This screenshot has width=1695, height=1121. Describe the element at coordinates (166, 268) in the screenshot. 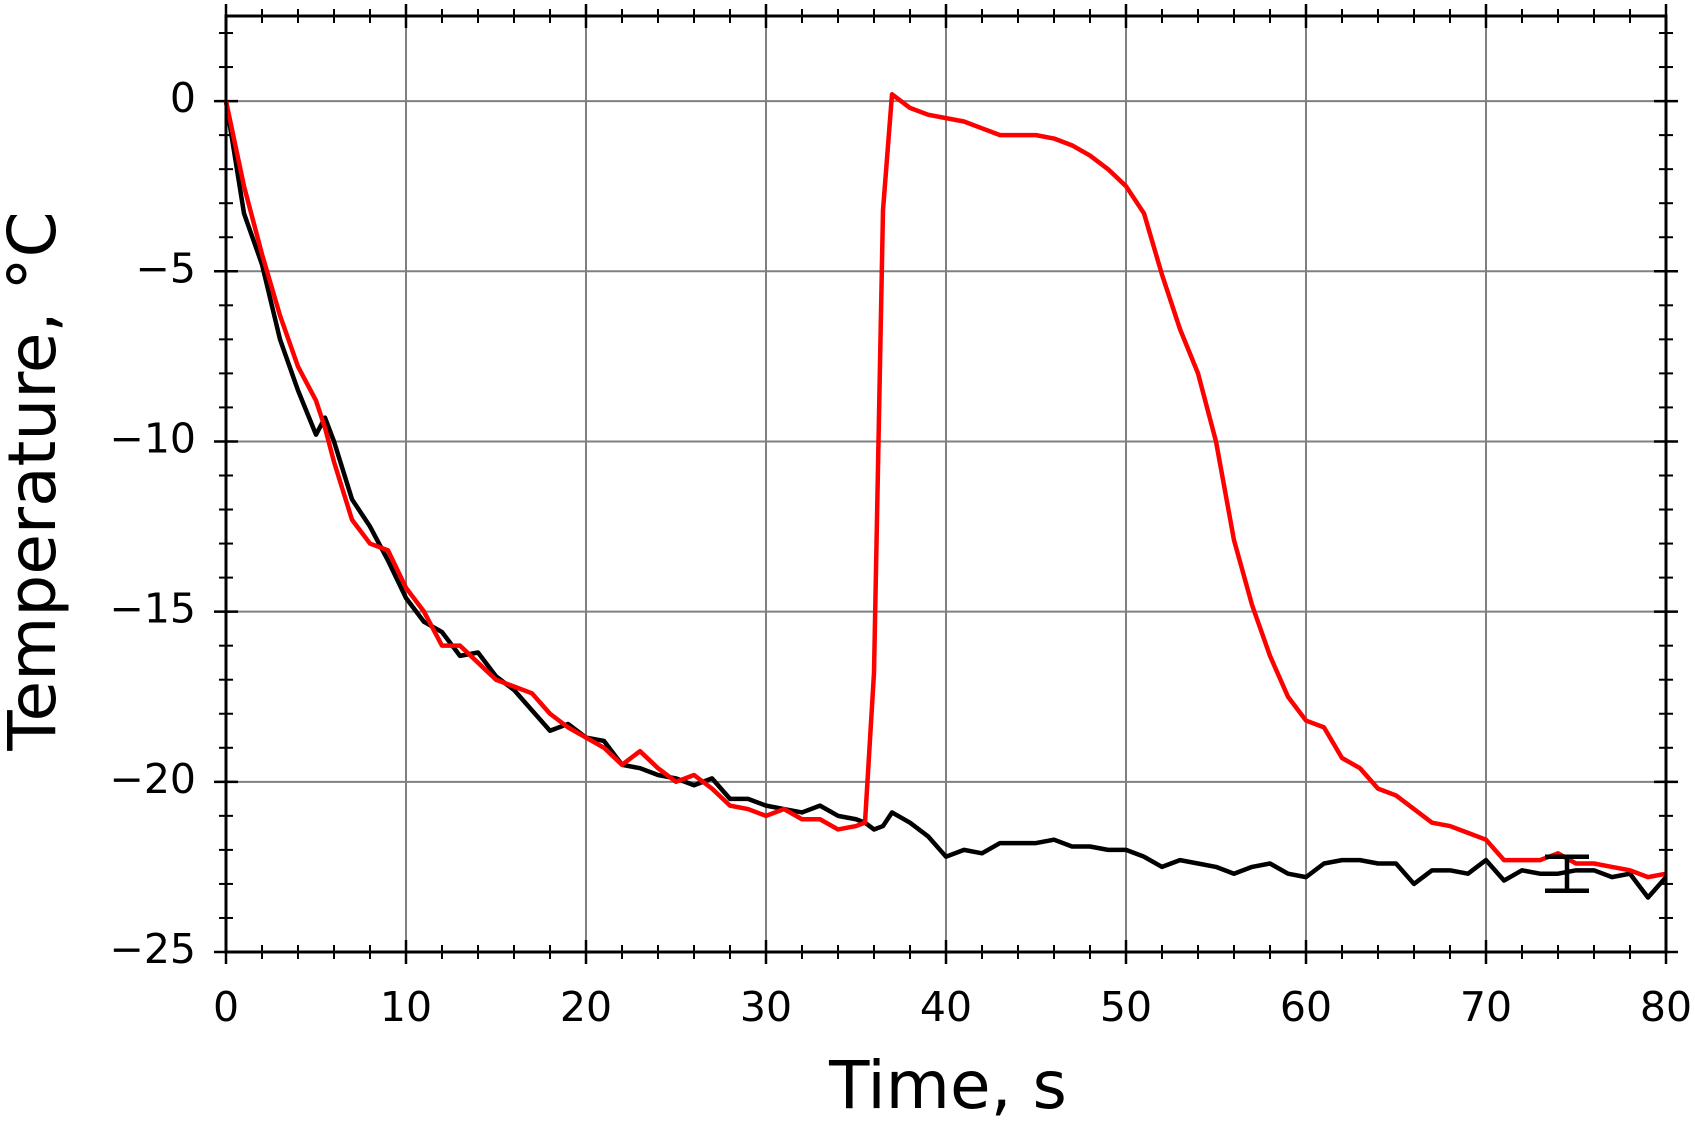

I see `y-tick-label: −5` at that location.